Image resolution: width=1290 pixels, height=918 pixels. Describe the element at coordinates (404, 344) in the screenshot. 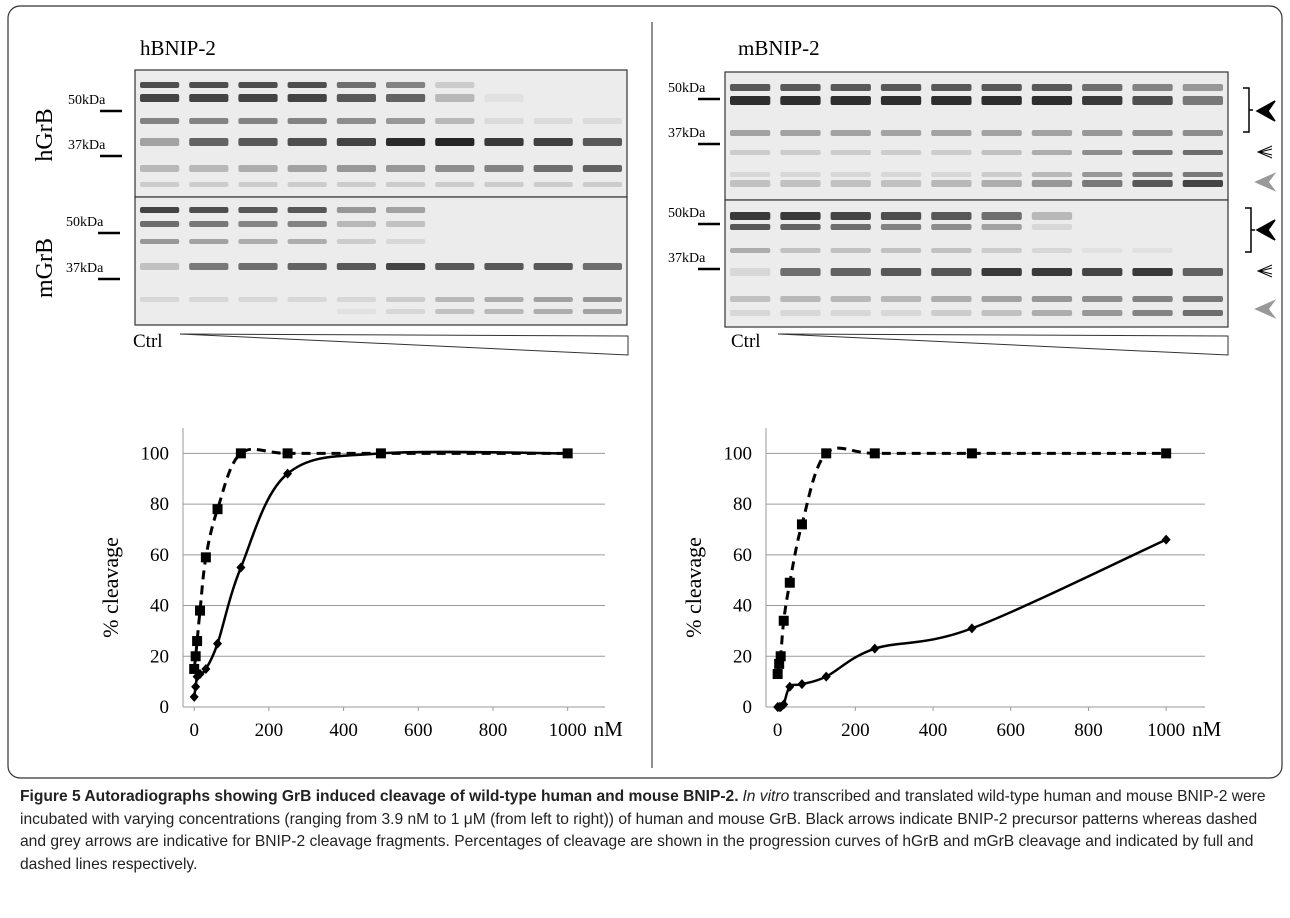

I see `concentration-wedge` at that location.